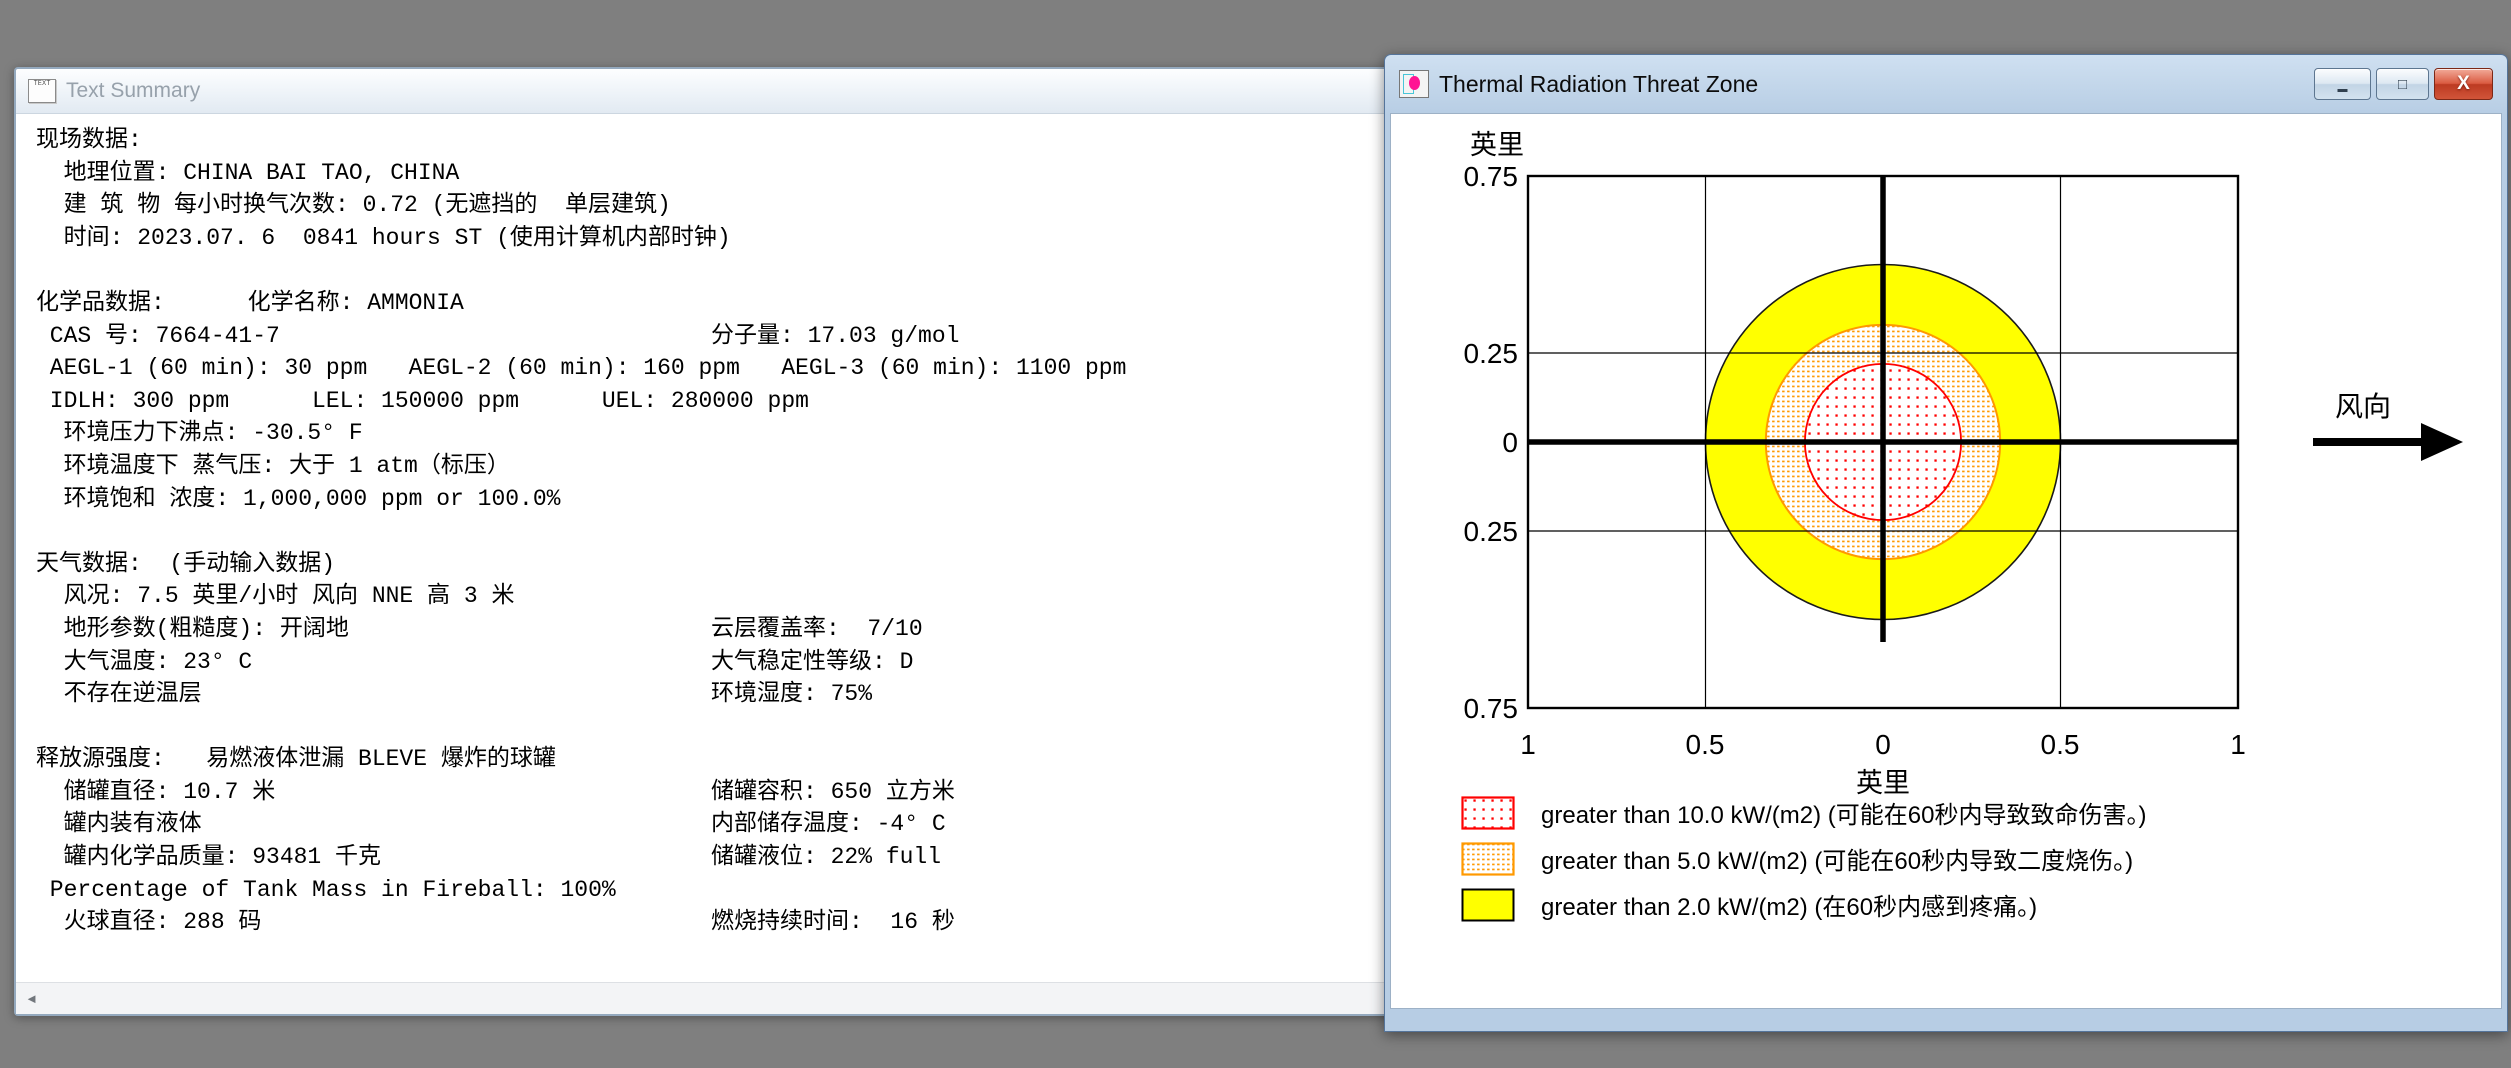  Describe the element at coordinates (1491, 531) in the screenshot. I see `y-tick-0.25-bottom: 0.25` at that location.